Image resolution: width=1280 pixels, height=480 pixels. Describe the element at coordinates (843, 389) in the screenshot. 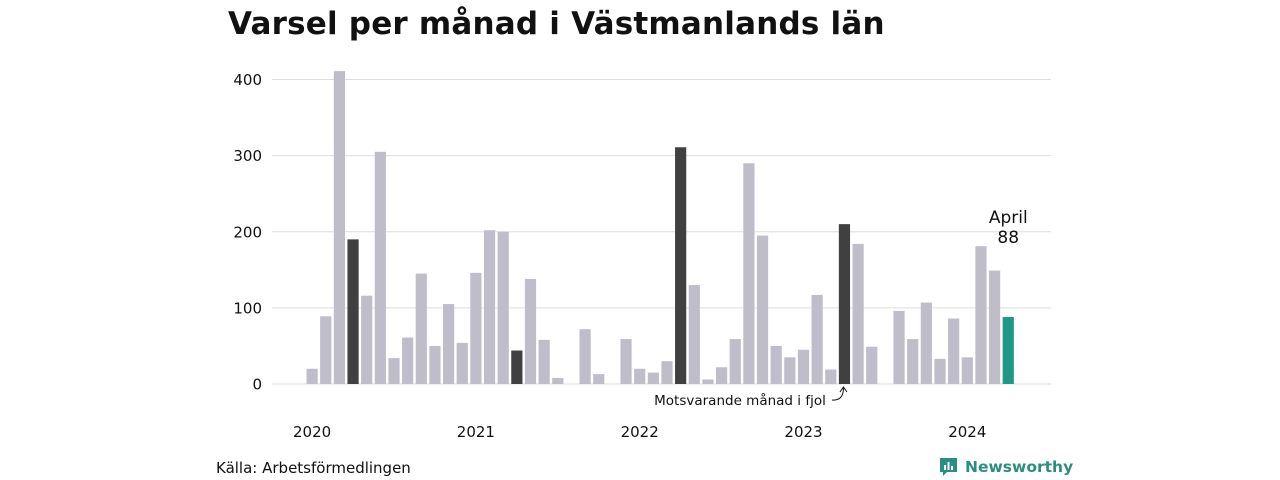

I see `annotation-arrowhead` at that location.